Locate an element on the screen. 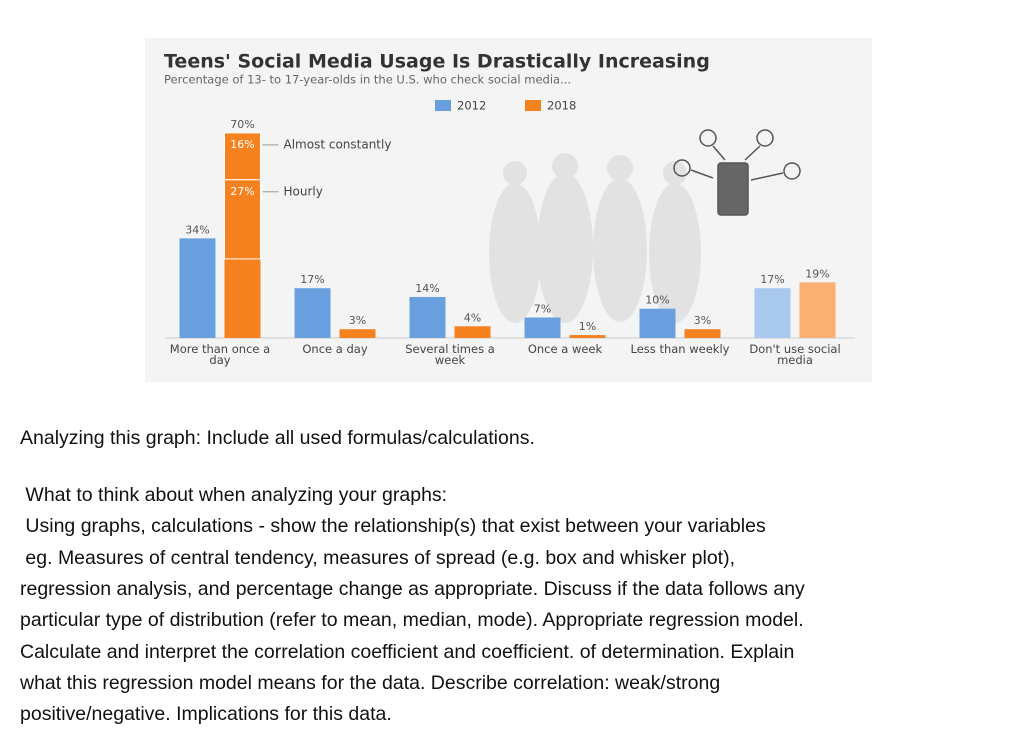 The image size is (1024, 745). silhouettes is located at coordinates (595, 238).